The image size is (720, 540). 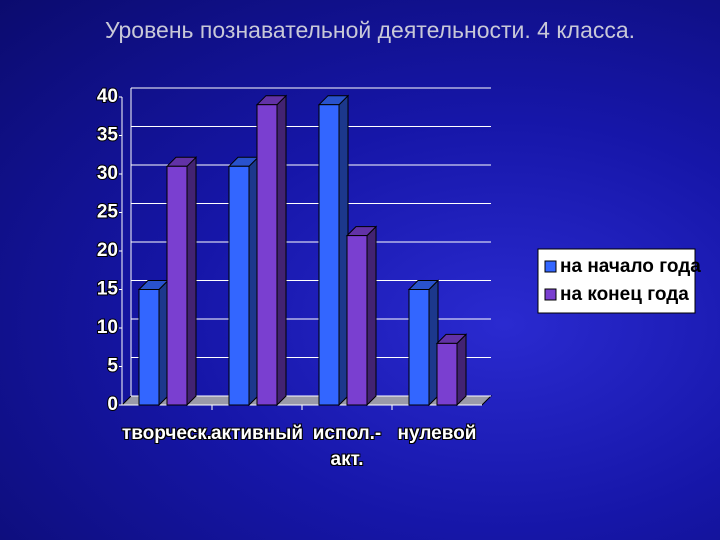 What do you see at coordinates (112, 404) in the screenshot?
I see `y-tick-label: 0` at bounding box center [112, 404].